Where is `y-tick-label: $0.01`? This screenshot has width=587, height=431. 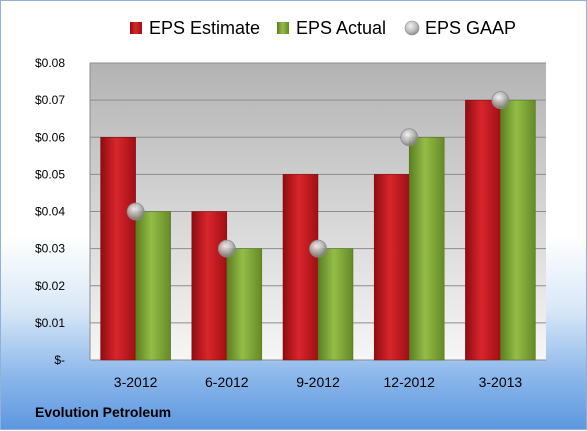 y-tick-label: $0.01 is located at coordinates (50, 323).